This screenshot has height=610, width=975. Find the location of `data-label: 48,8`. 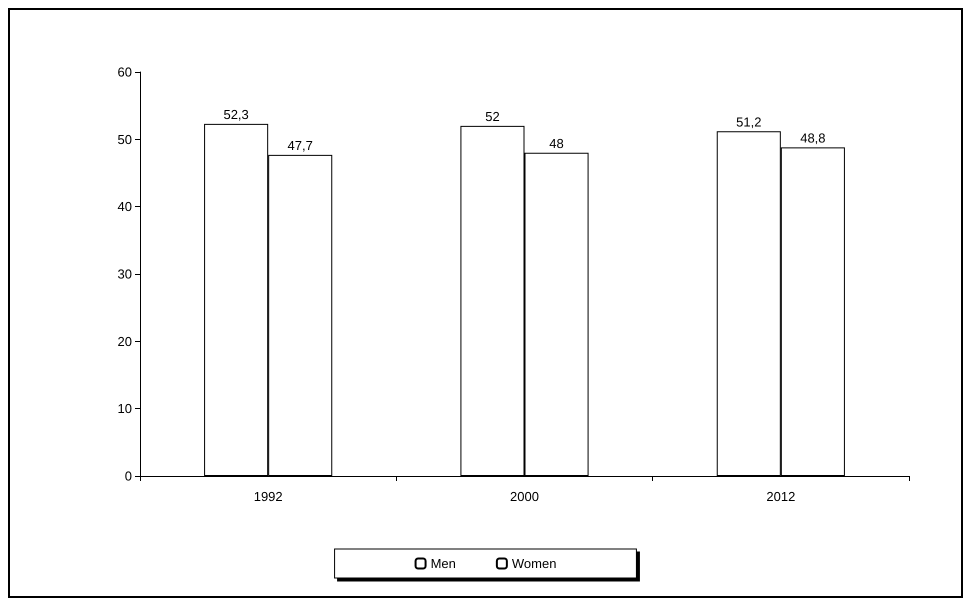

data-label: 48,8 is located at coordinates (813, 138).